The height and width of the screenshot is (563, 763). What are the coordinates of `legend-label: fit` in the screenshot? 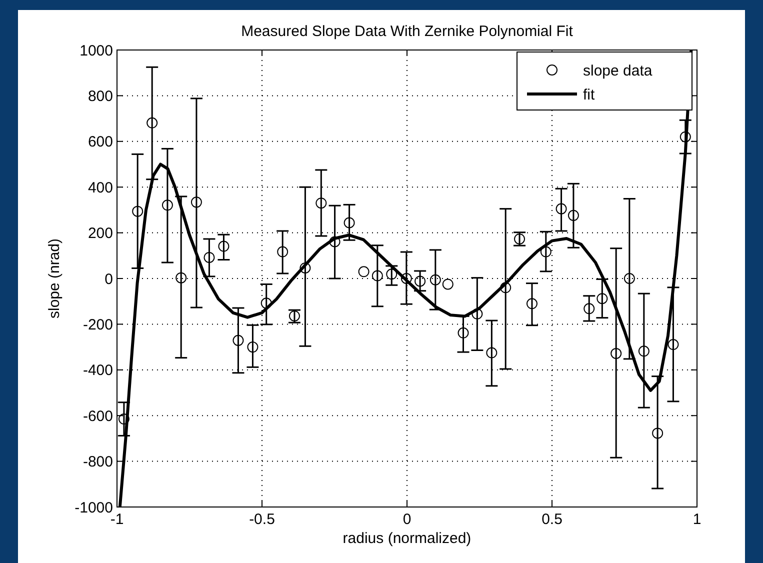 It's located at (589, 95).